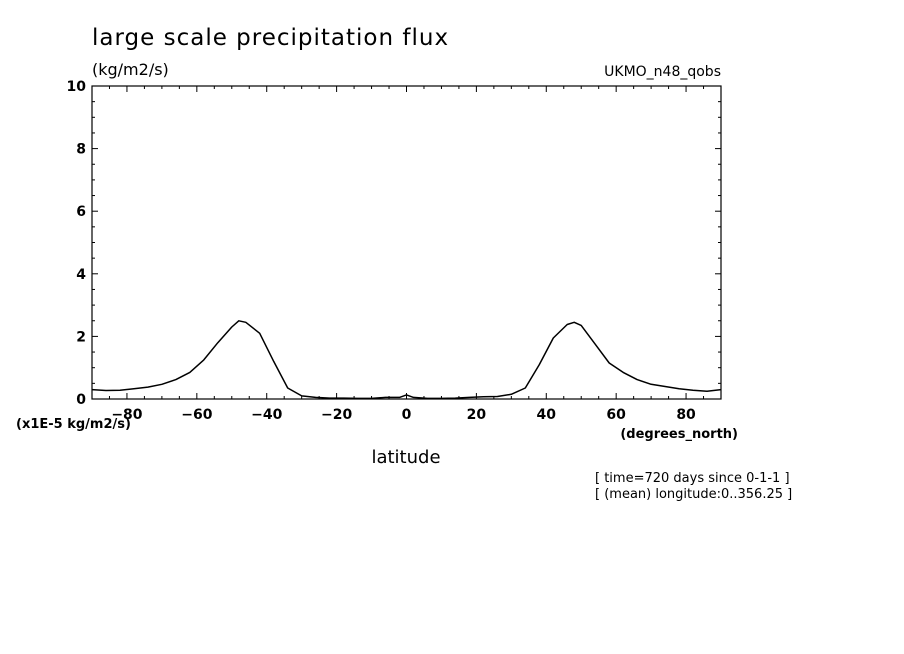  I want to click on x-tick-label: 60, so click(616, 415).